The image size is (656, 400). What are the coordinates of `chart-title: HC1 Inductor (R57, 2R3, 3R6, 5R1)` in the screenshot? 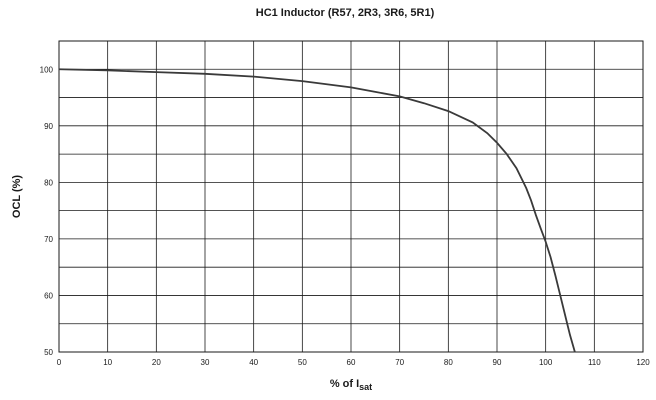 It's located at (345, 13).